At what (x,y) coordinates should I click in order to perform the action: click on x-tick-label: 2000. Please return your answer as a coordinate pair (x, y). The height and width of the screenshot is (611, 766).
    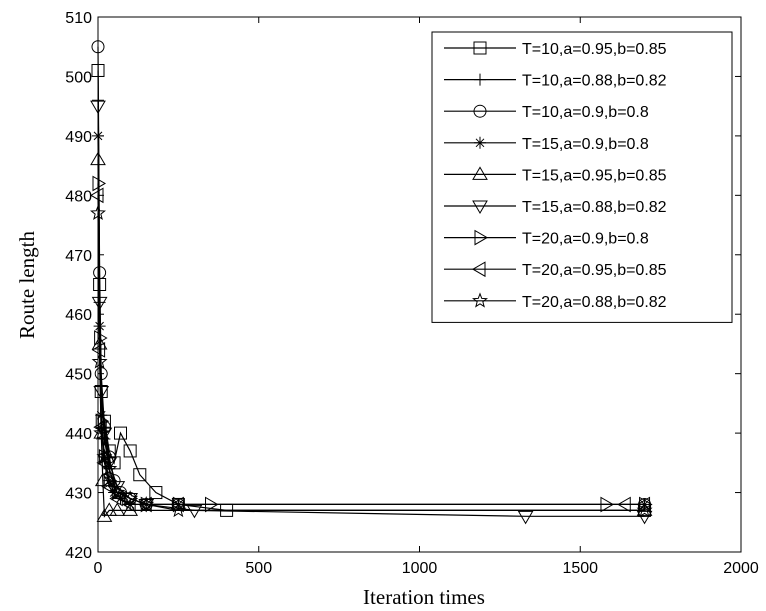
    Looking at the image, I should click on (741, 568).